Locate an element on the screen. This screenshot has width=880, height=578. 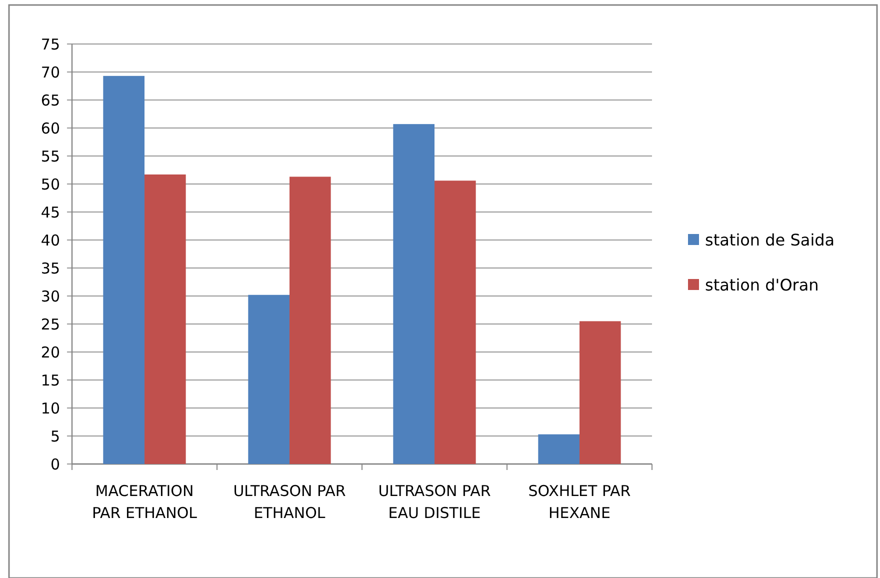
y-tick-label: 70 is located at coordinates (50, 72).